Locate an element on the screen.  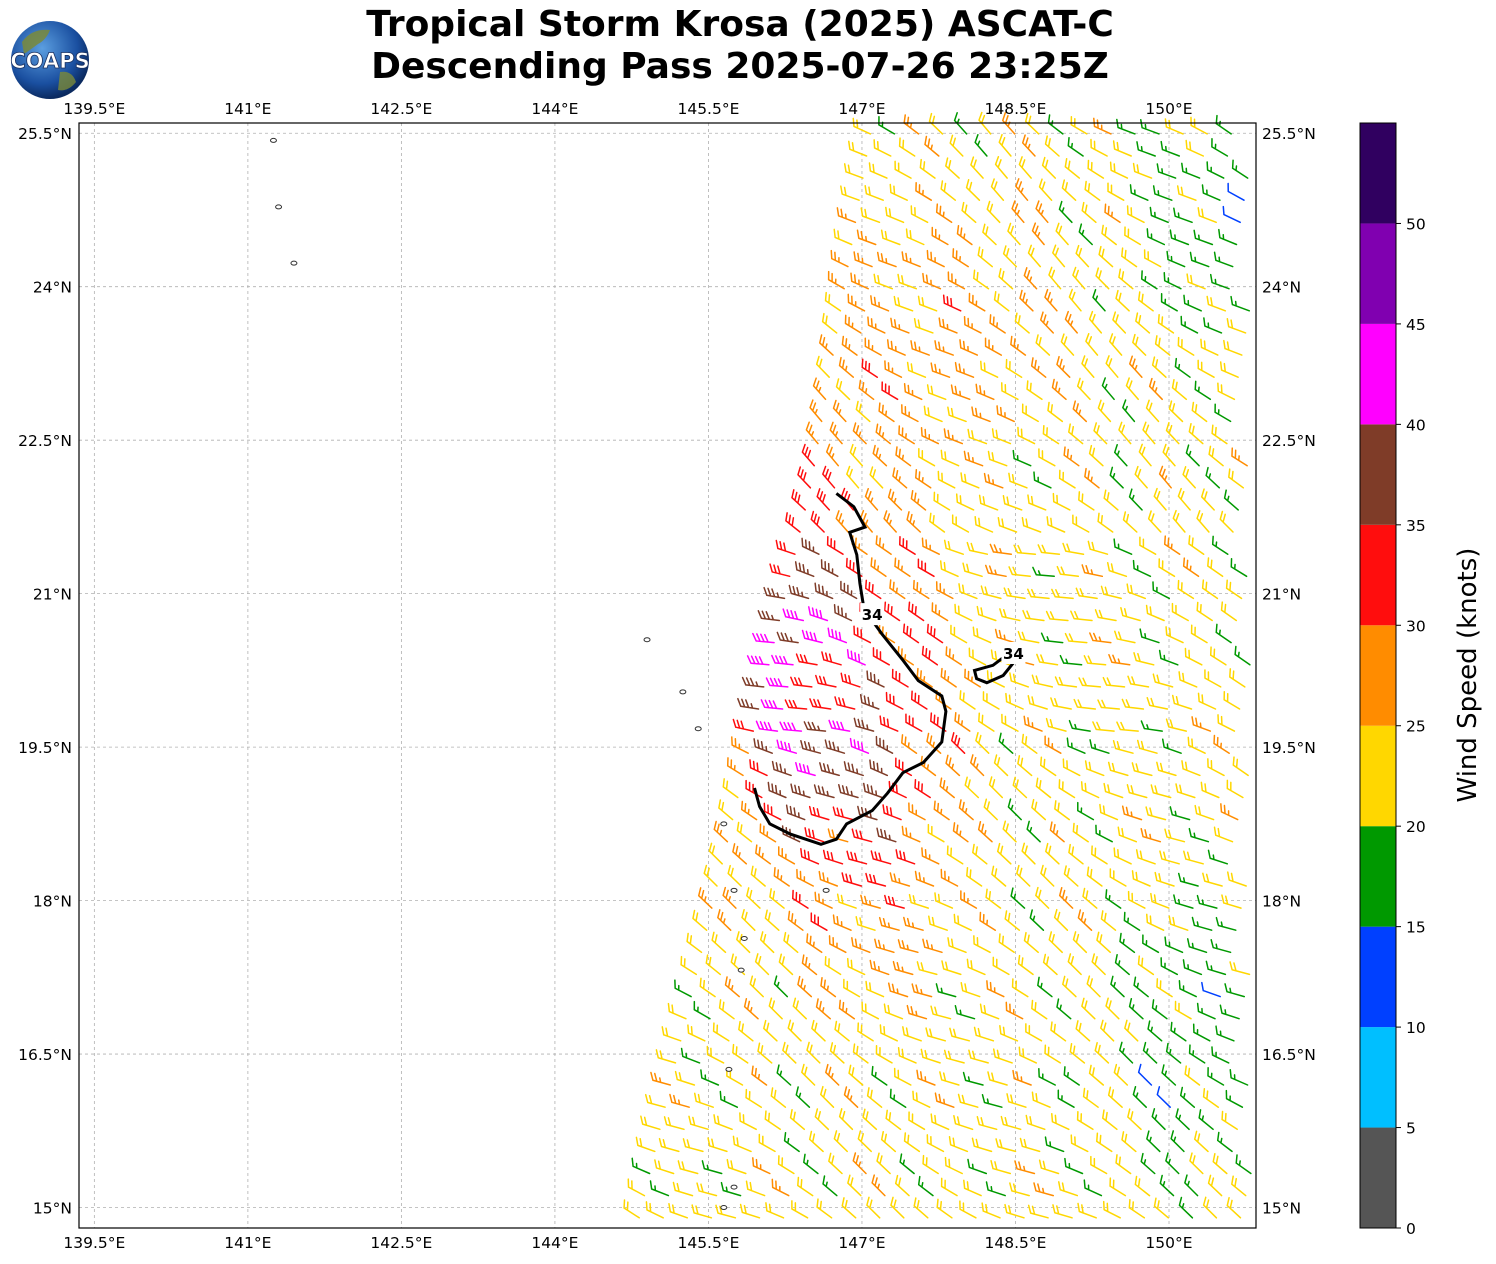
x-tick-label-top: 139.5°E is located at coordinates (94, 109).